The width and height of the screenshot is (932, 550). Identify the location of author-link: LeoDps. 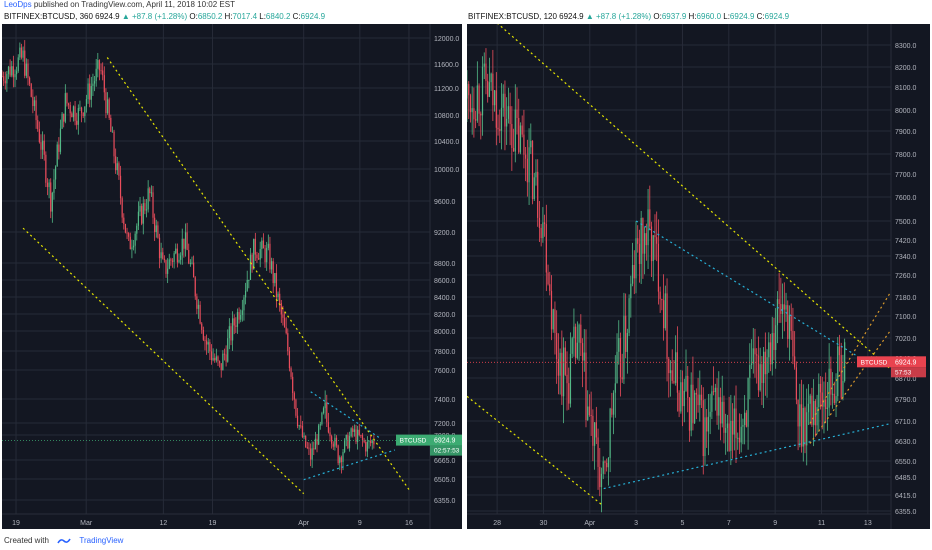
(18, 4).